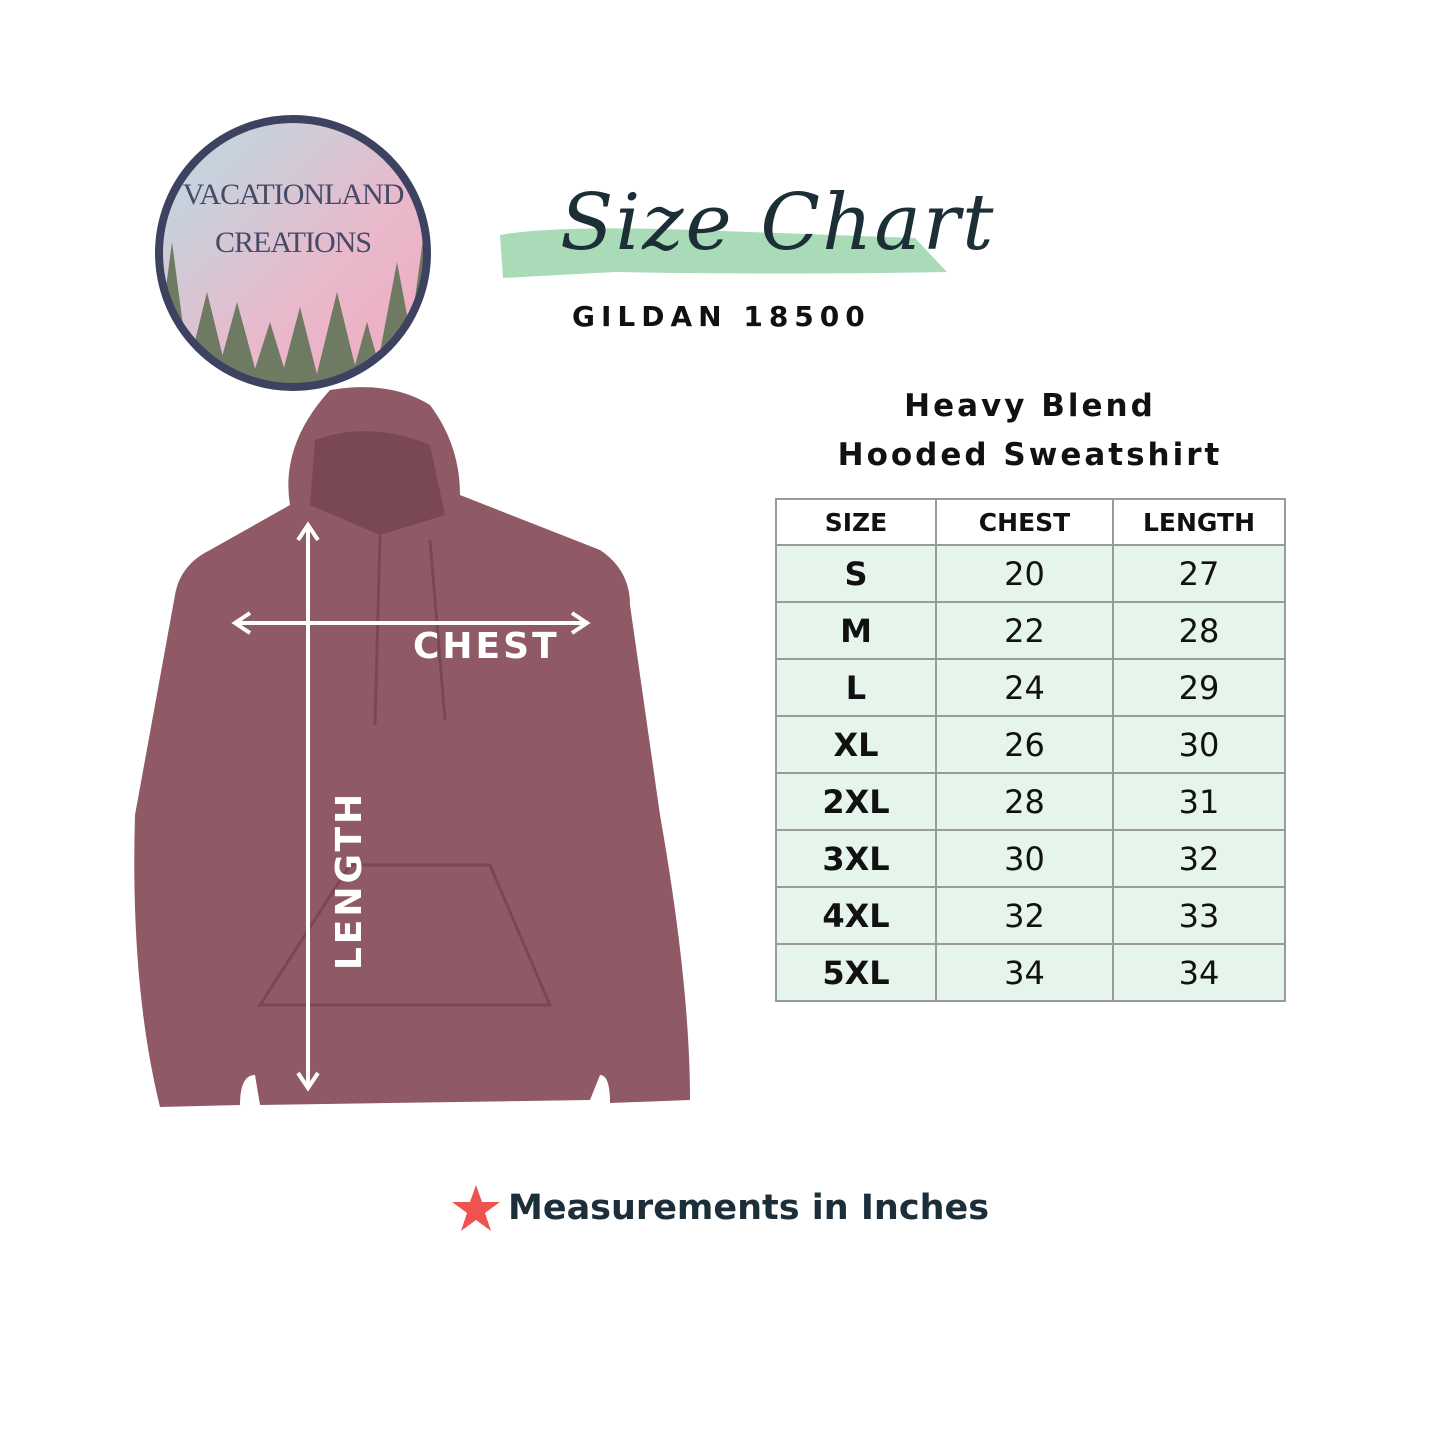 The image size is (1445, 1445). I want to click on cell-size: 3XL, so click(856, 858).